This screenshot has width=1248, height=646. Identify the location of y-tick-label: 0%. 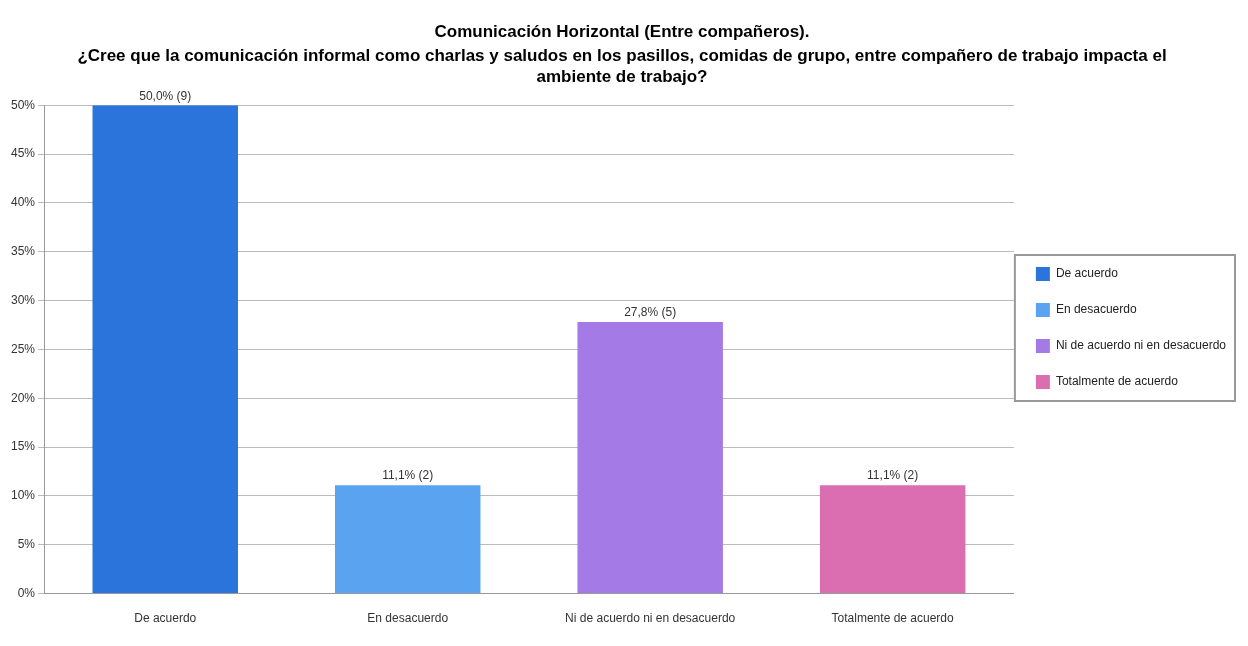
(26, 592).